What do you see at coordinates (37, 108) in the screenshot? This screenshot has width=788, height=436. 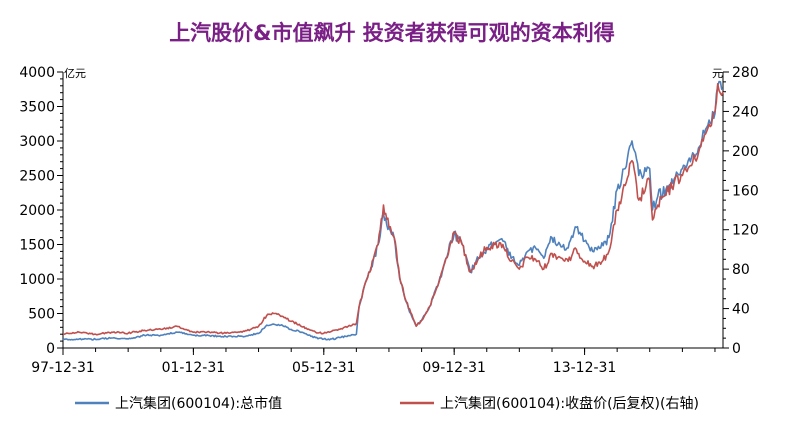 I see `left-axis-tick-label: 3500` at bounding box center [37, 108].